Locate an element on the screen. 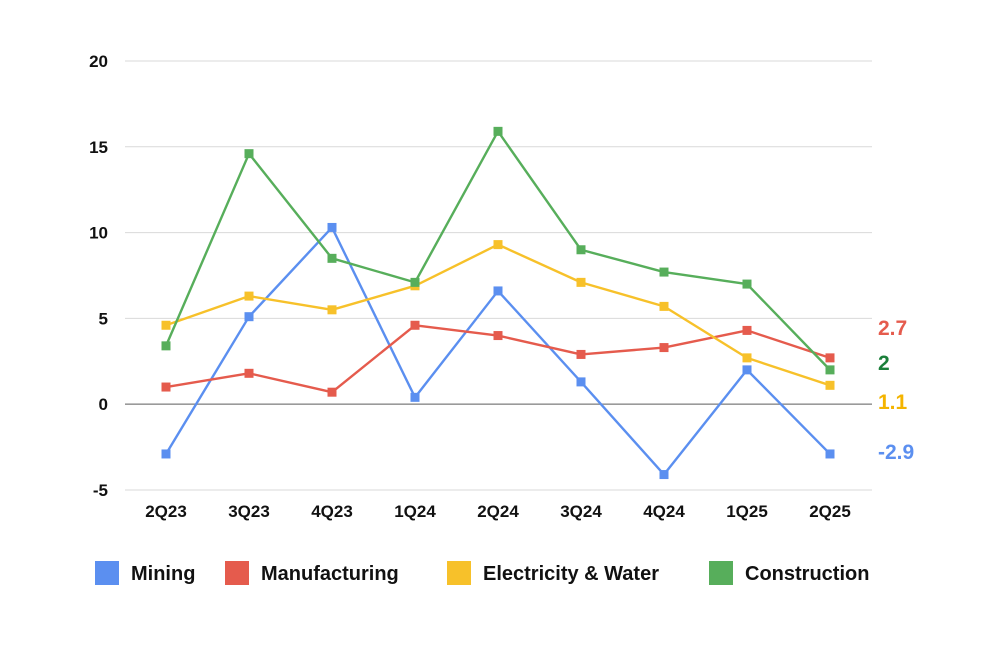 The height and width of the screenshot is (664, 997). y-axis-tick-labels: -5 0 5 10 15 20 is located at coordinates (98, 276).